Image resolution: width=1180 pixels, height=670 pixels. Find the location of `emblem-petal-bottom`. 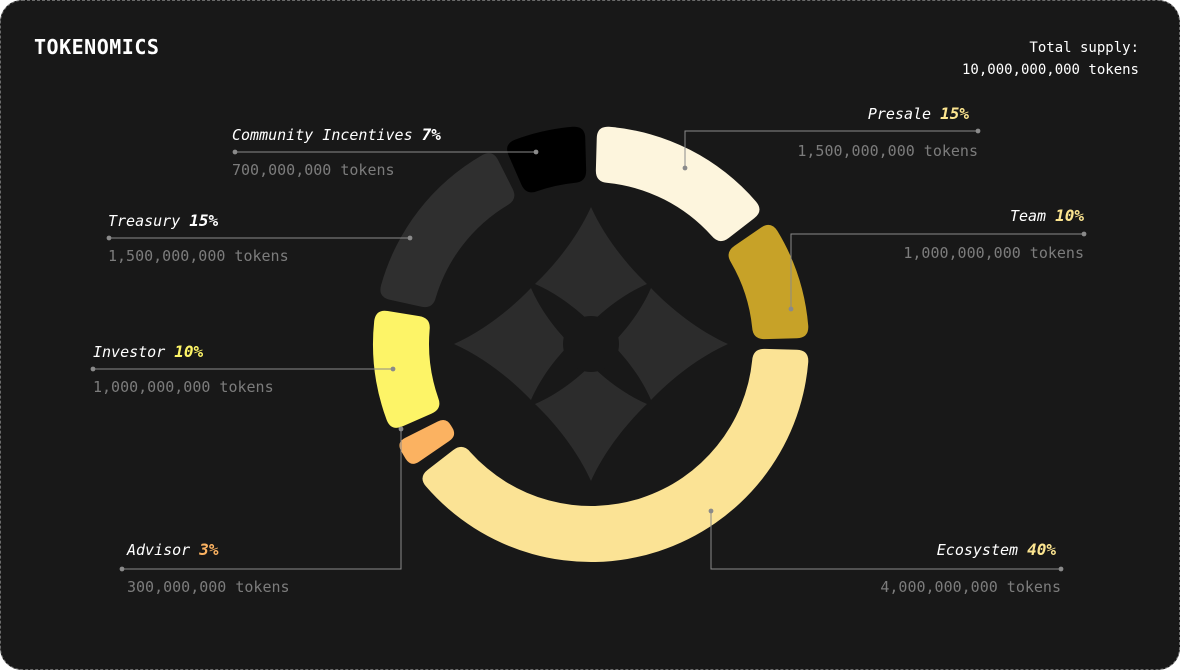

emblem-petal-bottom is located at coordinates (591, 423).